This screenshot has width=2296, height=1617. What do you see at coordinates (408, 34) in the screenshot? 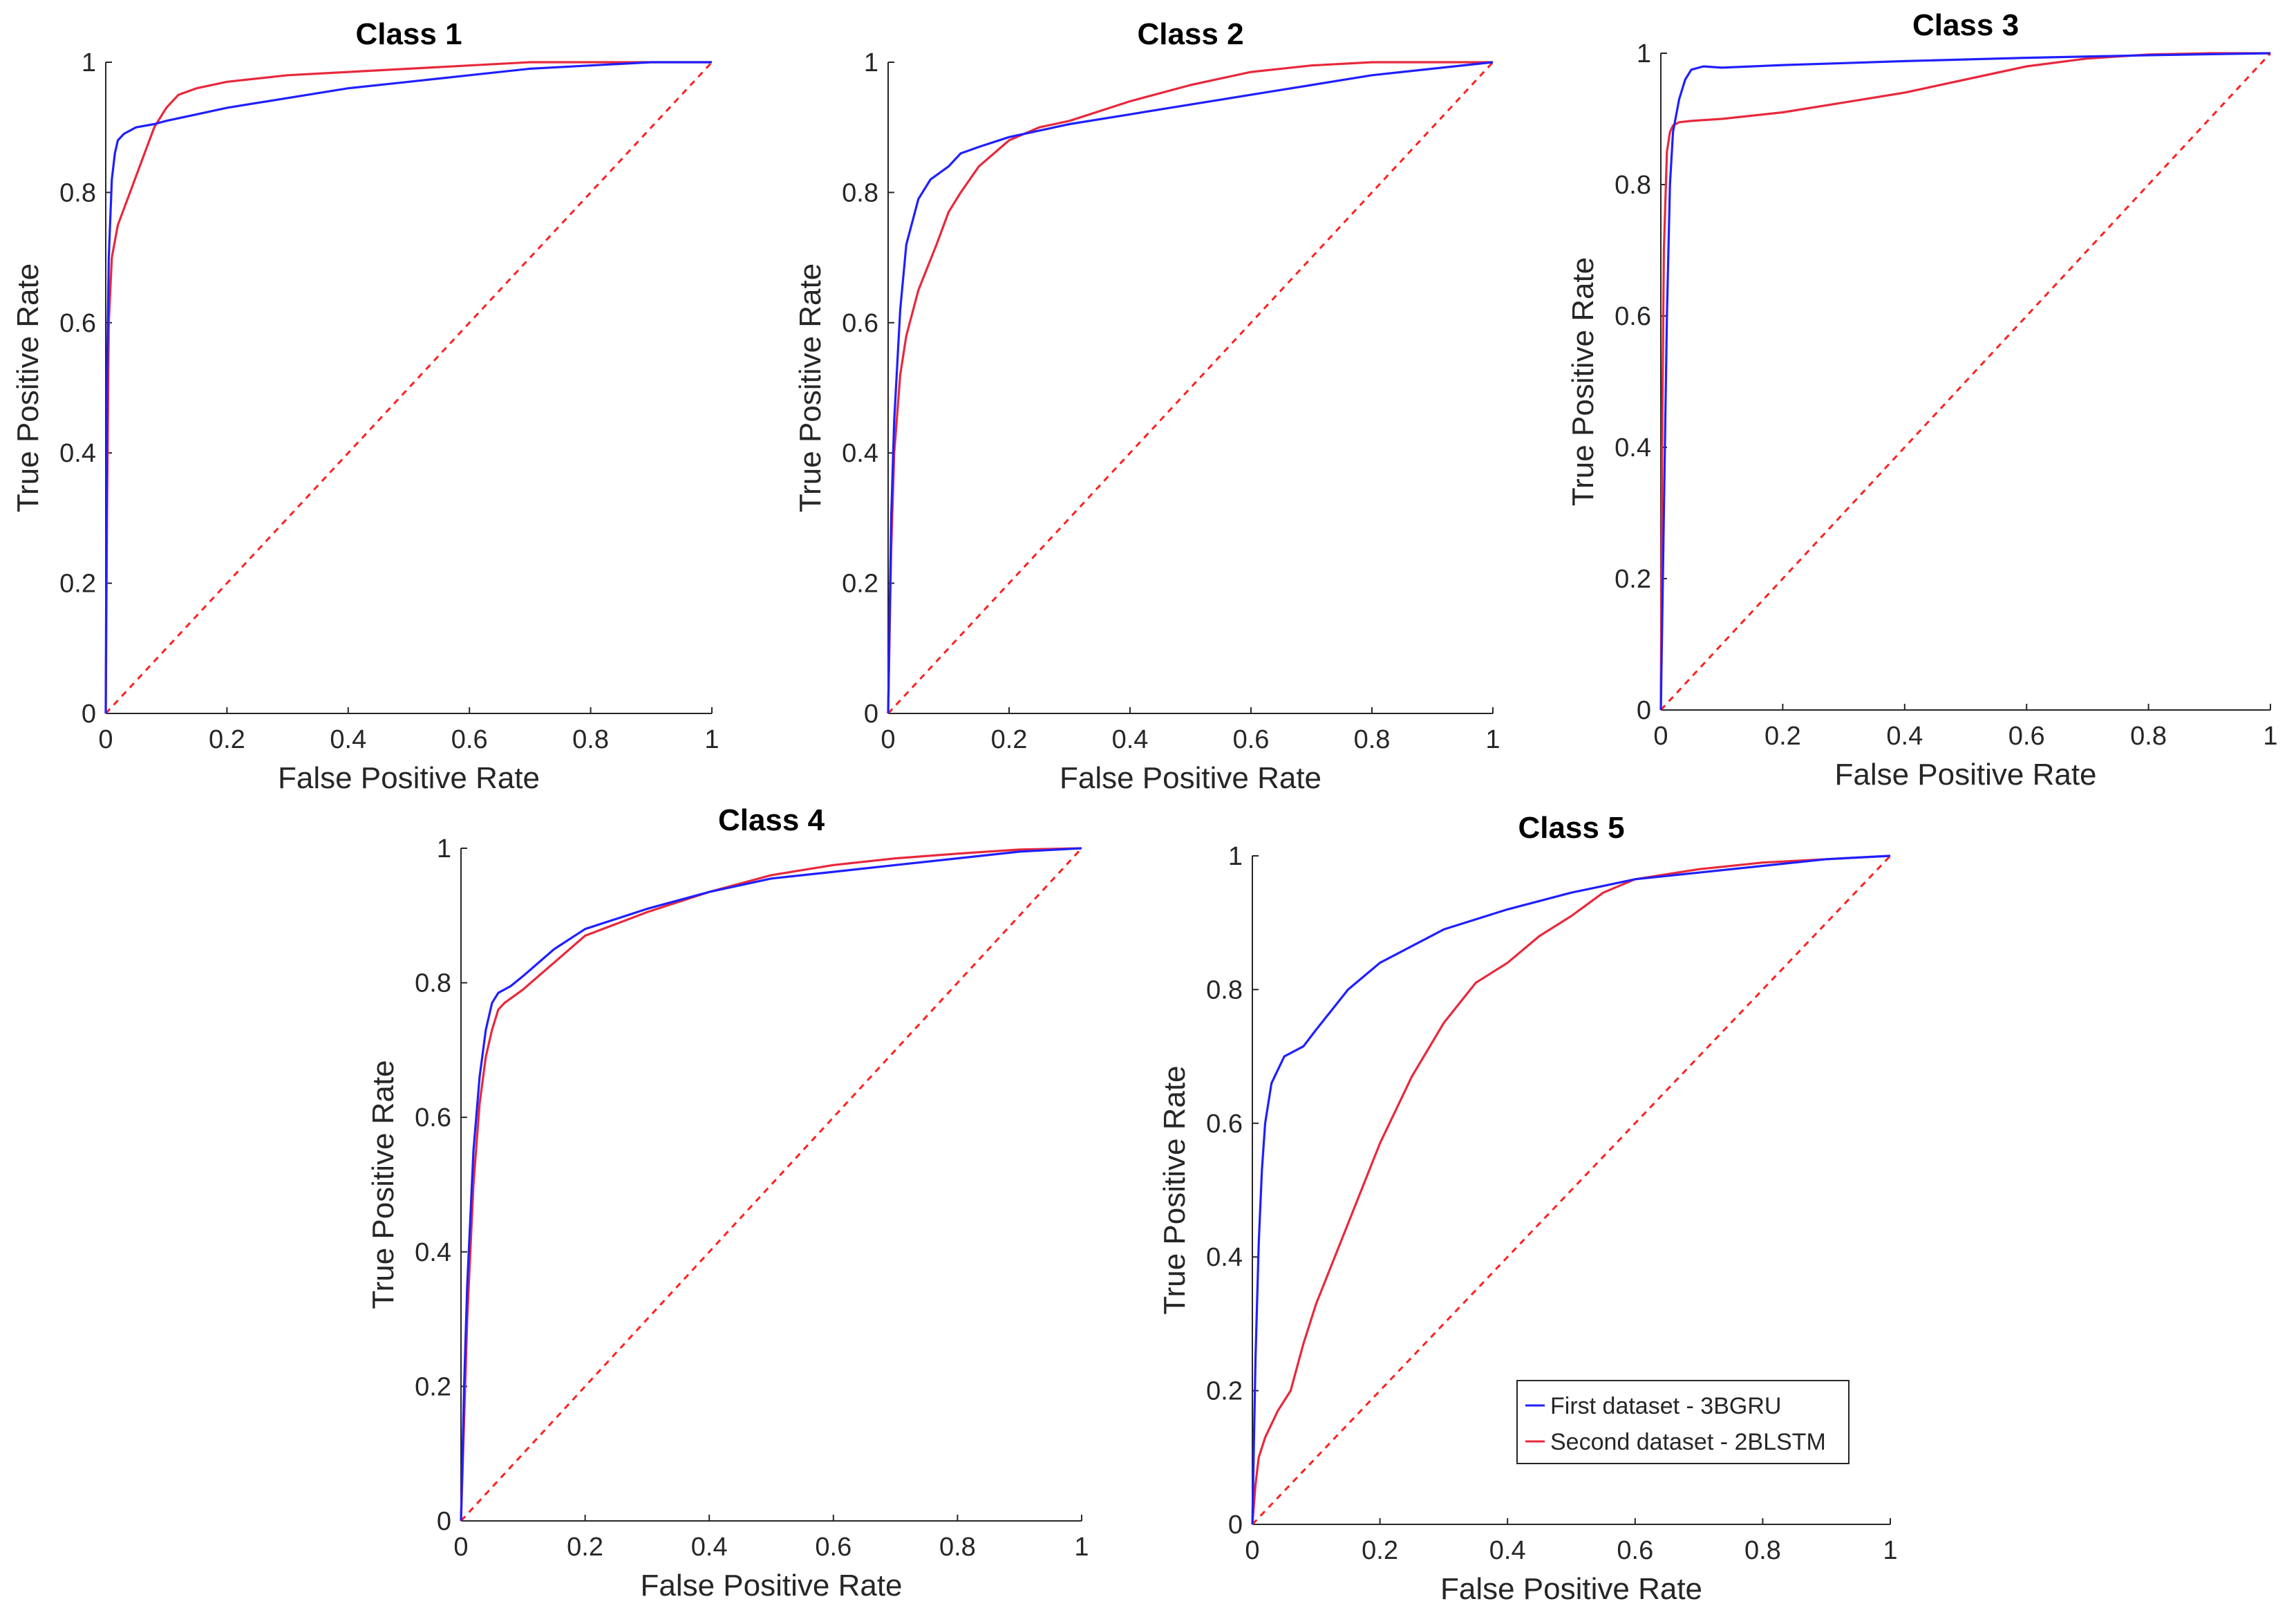
I see `chart-title: Class 1` at bounding box center [408, 34].